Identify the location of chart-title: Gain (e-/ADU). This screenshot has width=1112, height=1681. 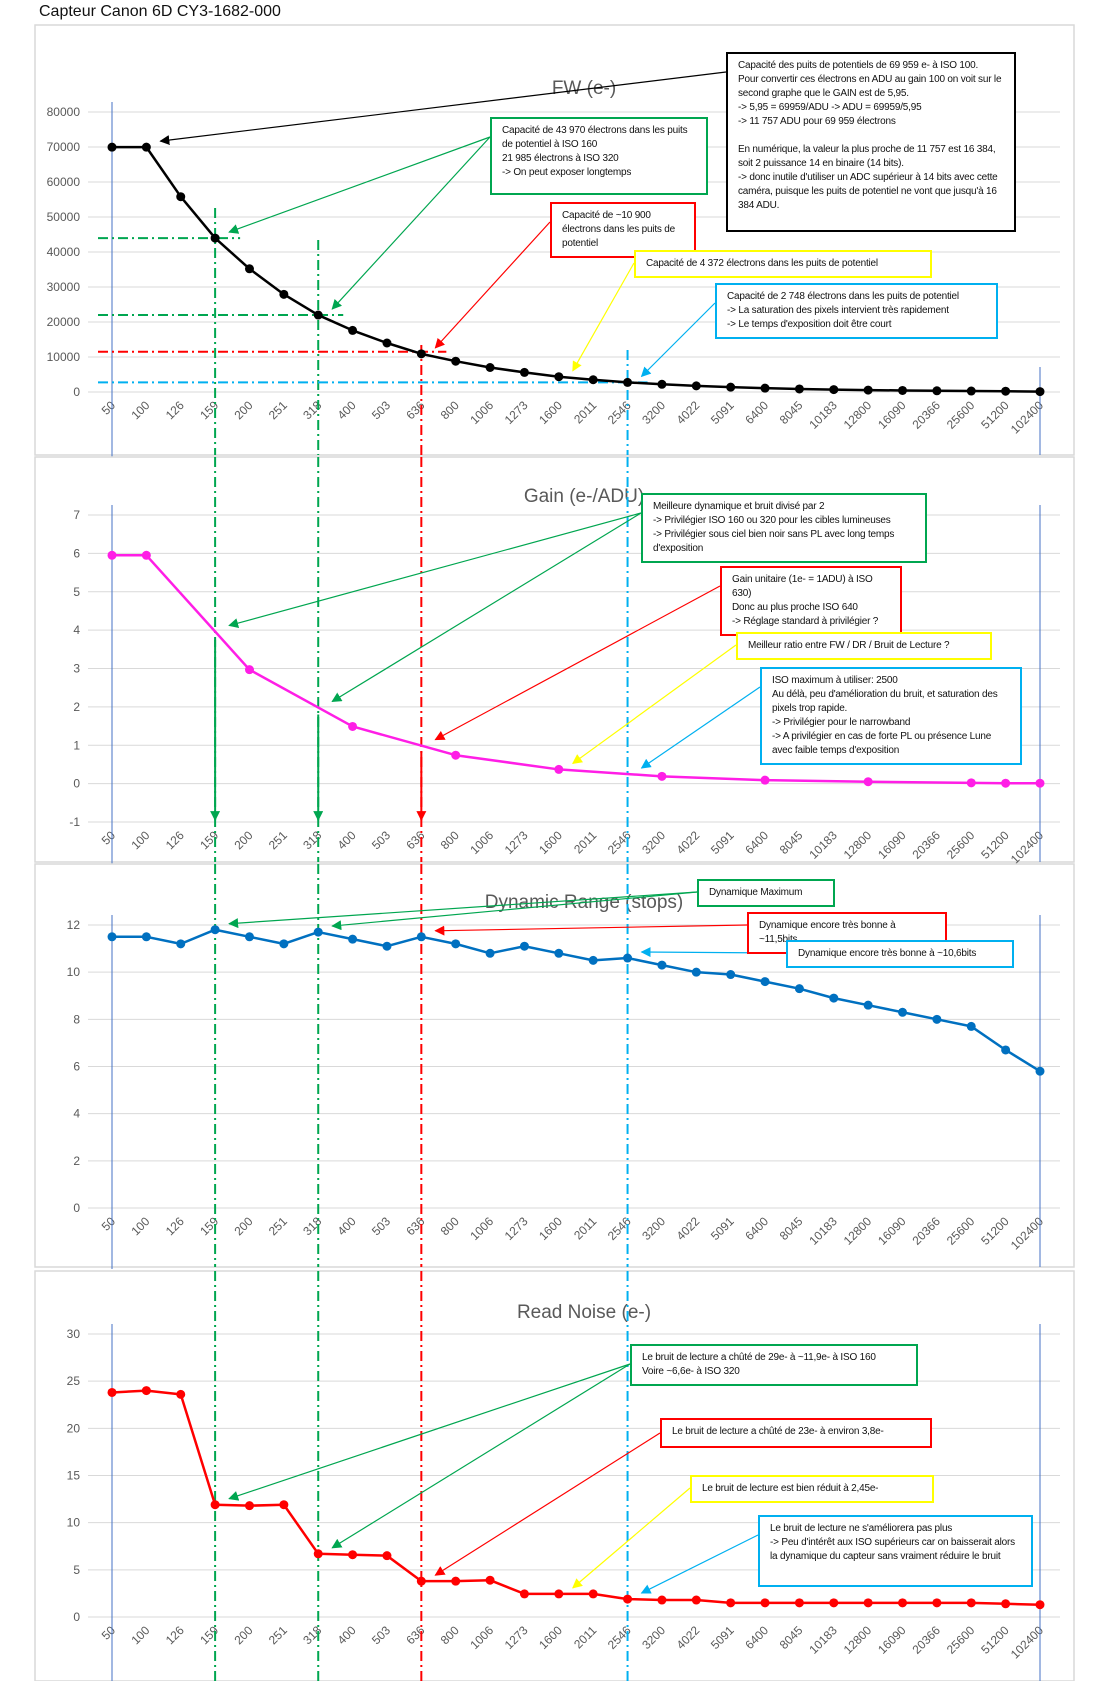
(584, 496).